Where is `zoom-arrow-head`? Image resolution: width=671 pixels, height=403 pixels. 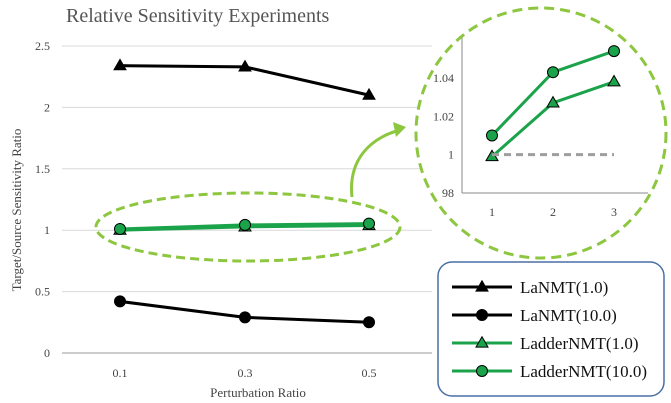
zoom-arrow-head is located at coordinates (399, 129).